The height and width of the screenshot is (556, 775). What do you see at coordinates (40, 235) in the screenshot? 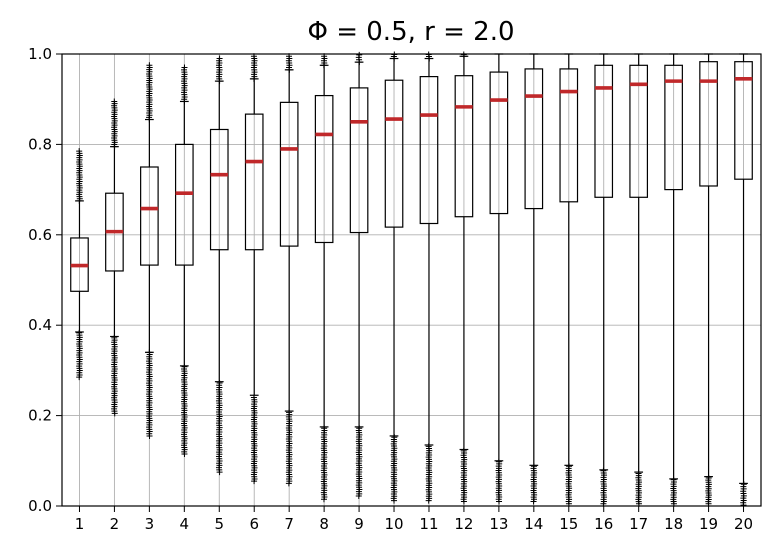
I see `y-tick-label: 0.6` at bounding box center [40, 235].